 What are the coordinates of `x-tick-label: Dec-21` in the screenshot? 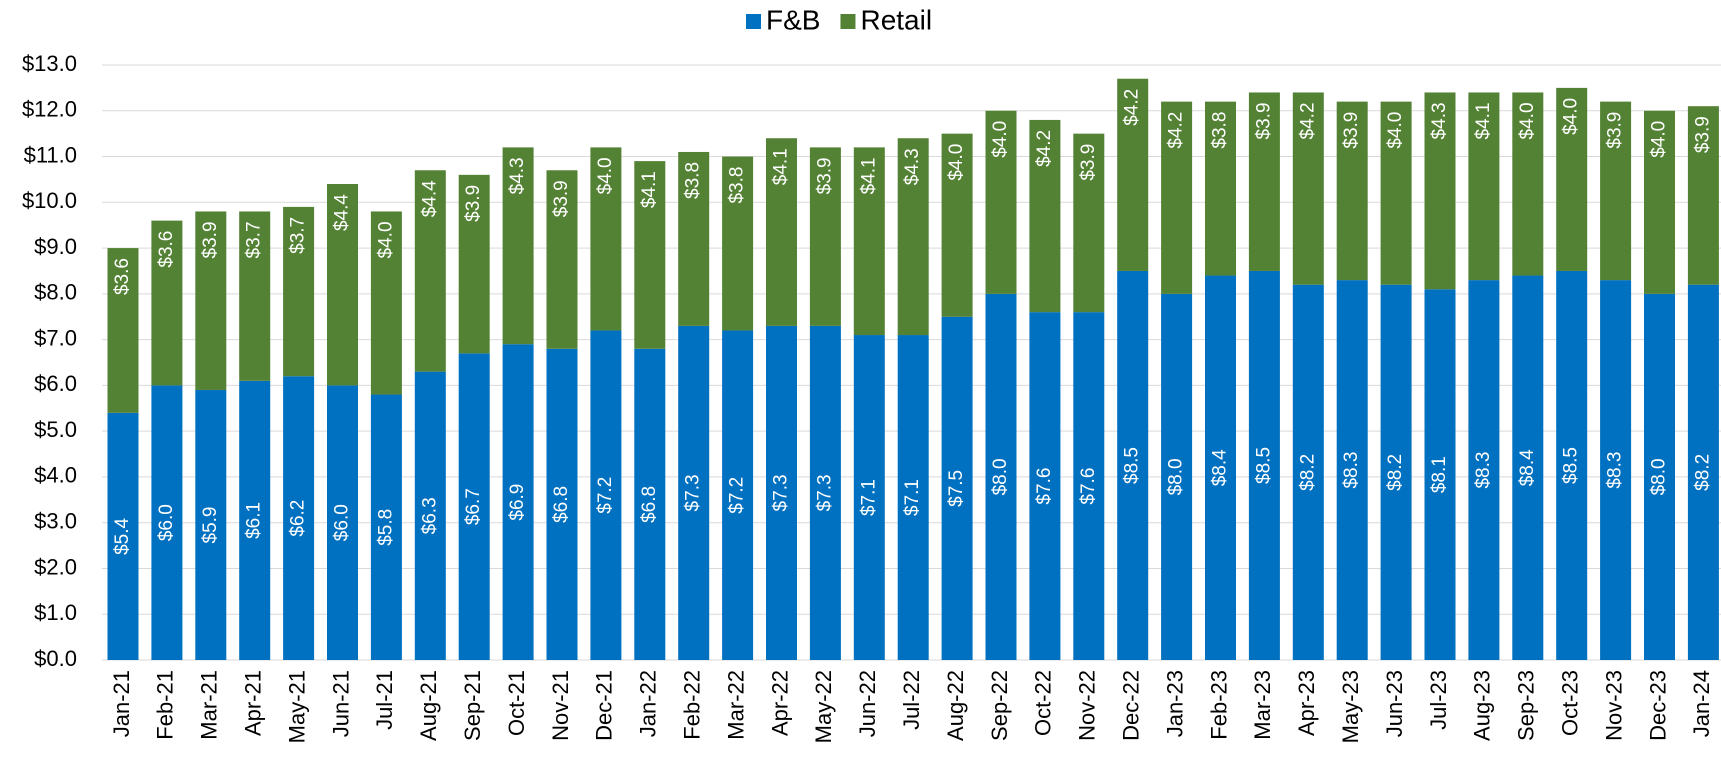 It's located at (604, 705).